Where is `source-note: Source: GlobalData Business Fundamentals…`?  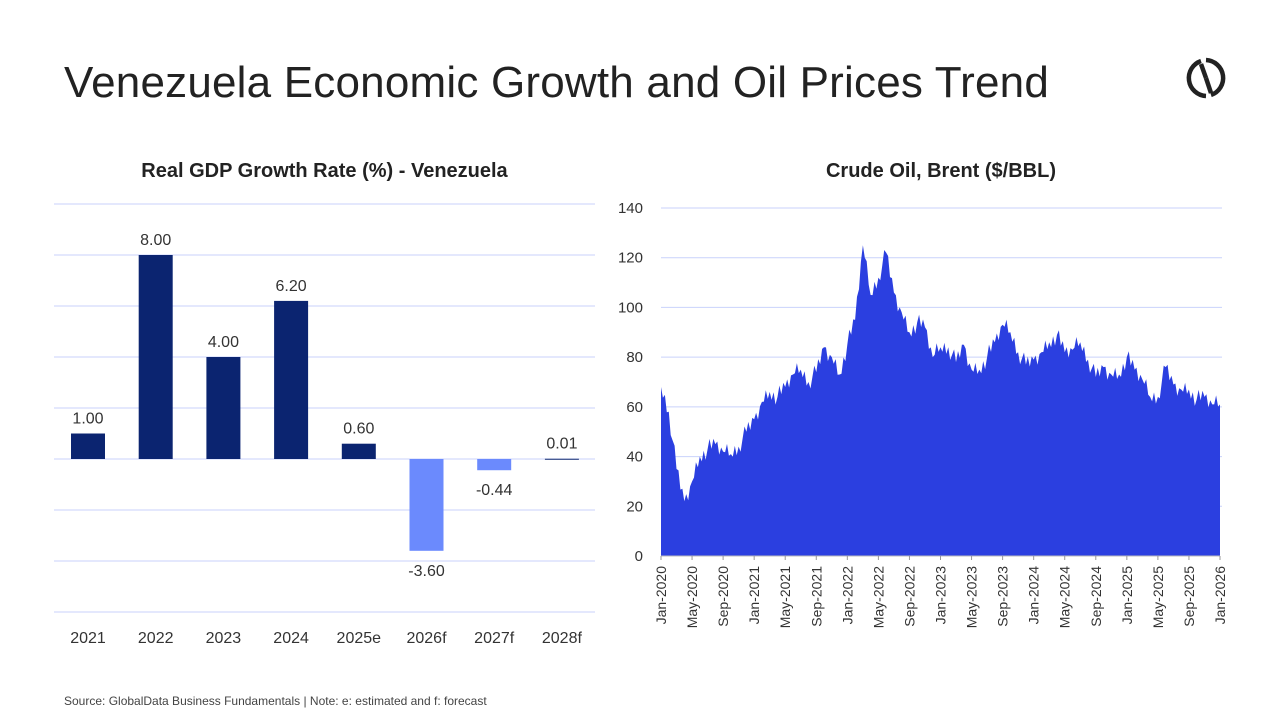 source-note: Source: GlobalData Business Fundamentals… is located at coordinates (275, 701).